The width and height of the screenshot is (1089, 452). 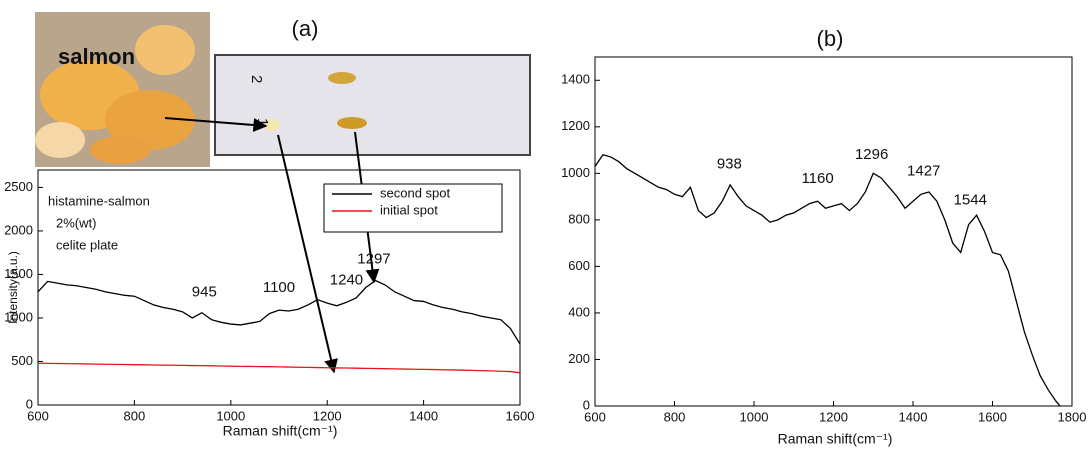 What do you see at coordinates (817, 178) in the screenshot?
I see `peak-label: 1160` at bounding box center [817, 178].